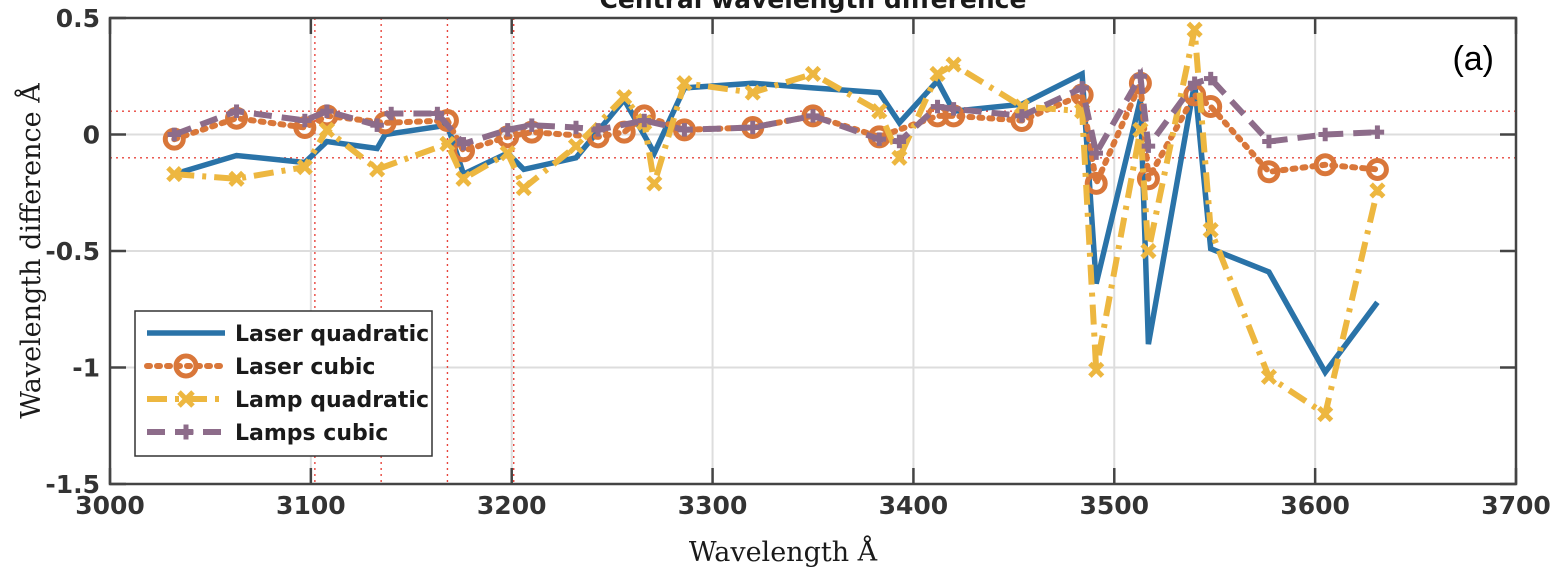 Image resolution: width=1552 pixels, height=572 pixels. Describe the element at coordinates (1315, 505) in the screenshot. I see `x-tick-label: 3600` at that location.